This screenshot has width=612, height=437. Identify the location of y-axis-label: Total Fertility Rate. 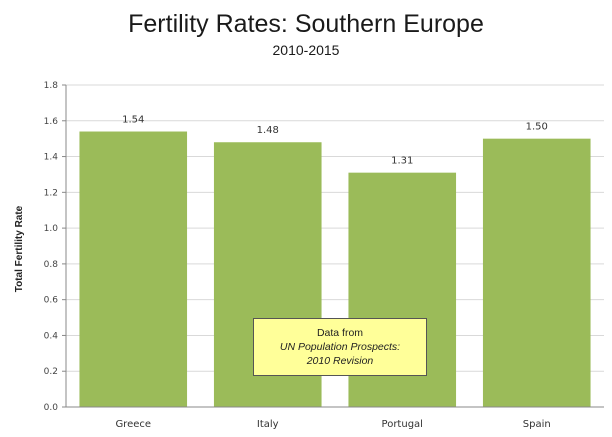
(19, 248).